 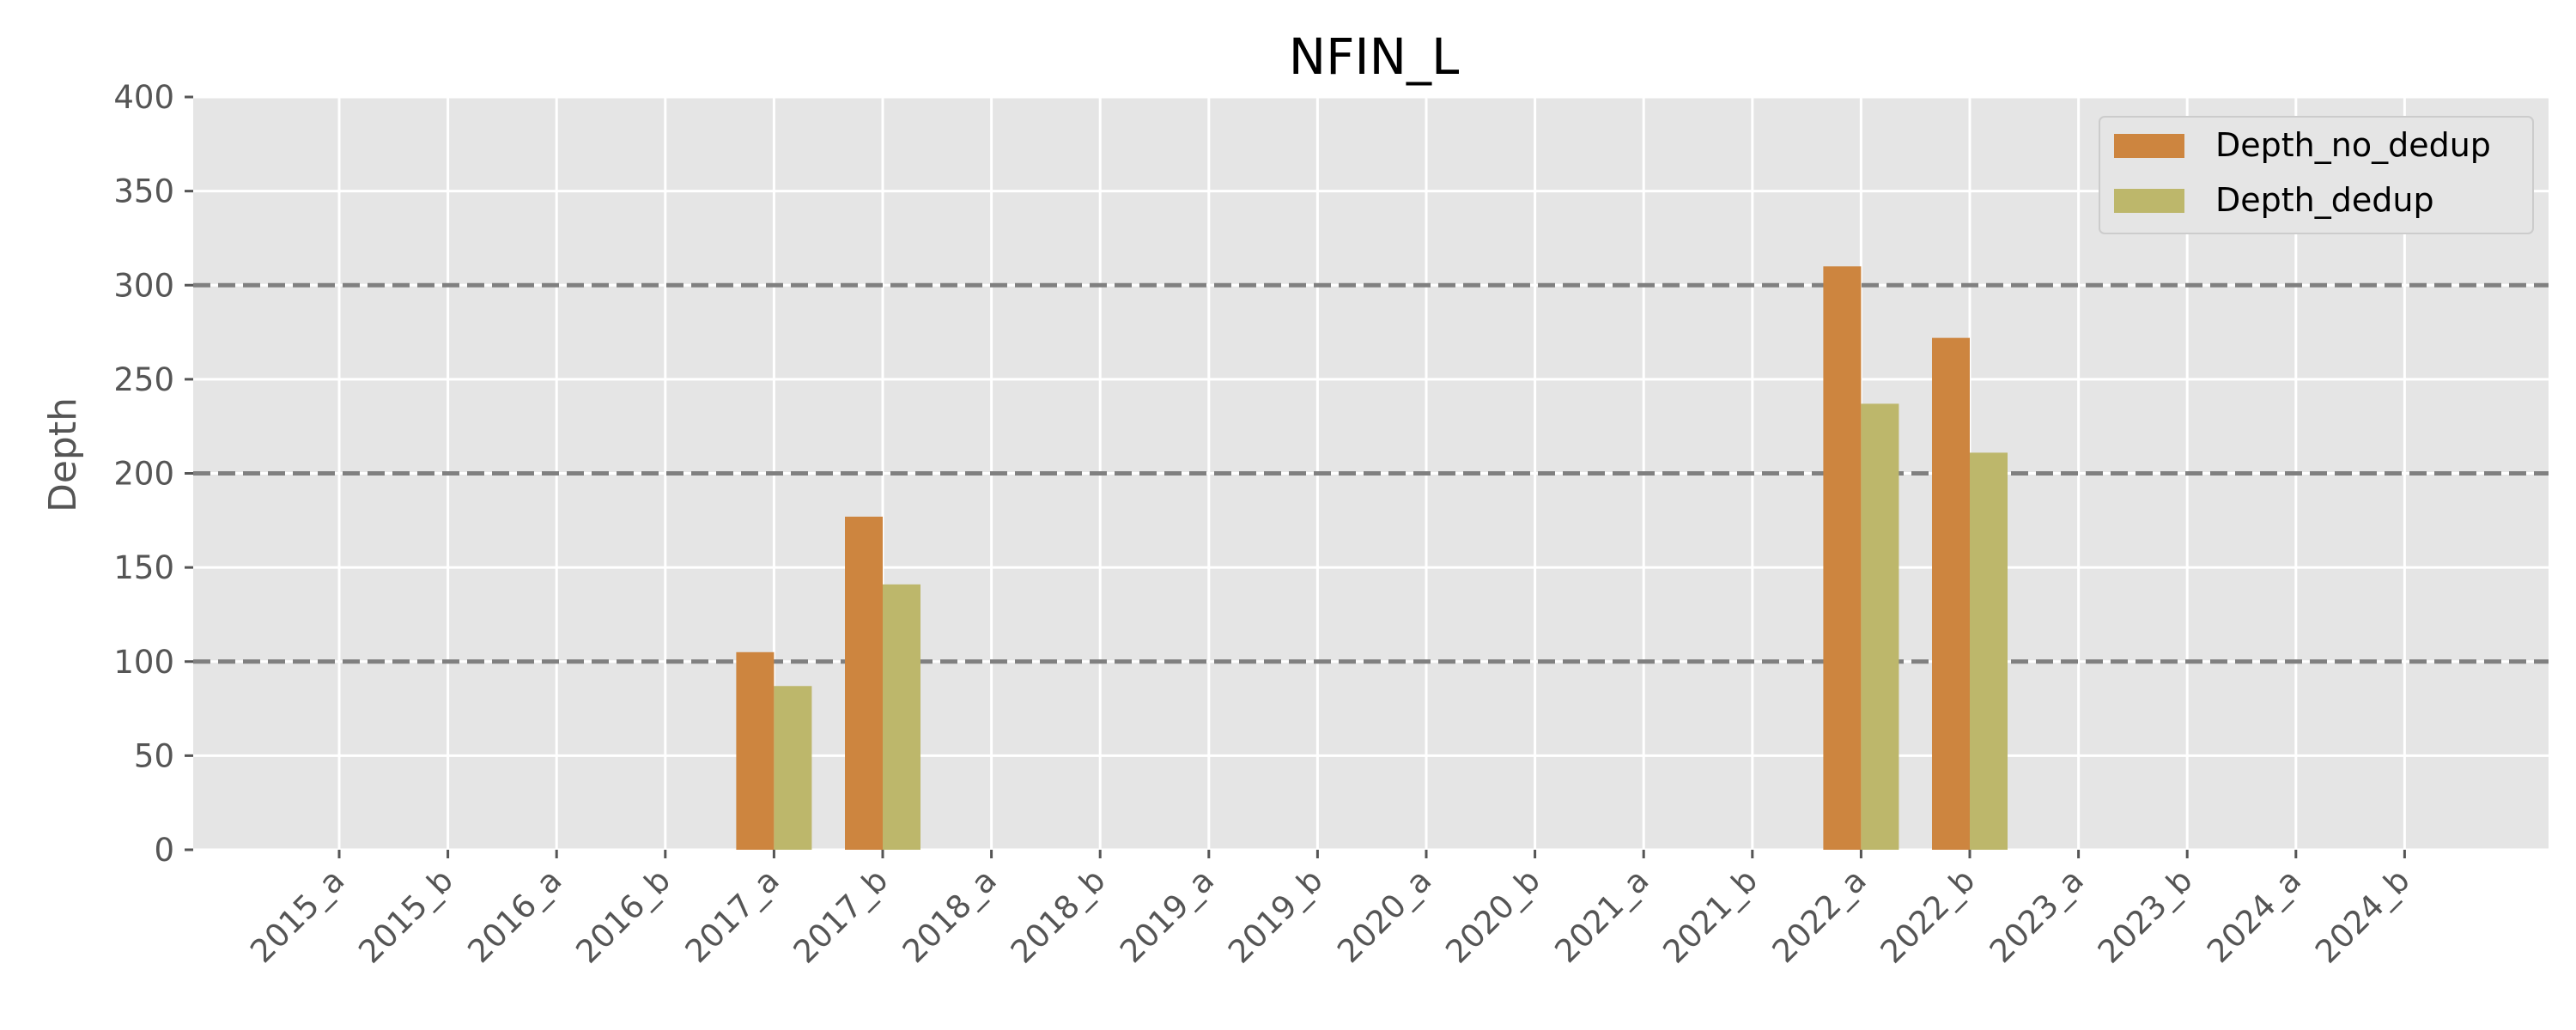 I want to click on x-tick-label: 2023_a, so click(x=2037, y=916).